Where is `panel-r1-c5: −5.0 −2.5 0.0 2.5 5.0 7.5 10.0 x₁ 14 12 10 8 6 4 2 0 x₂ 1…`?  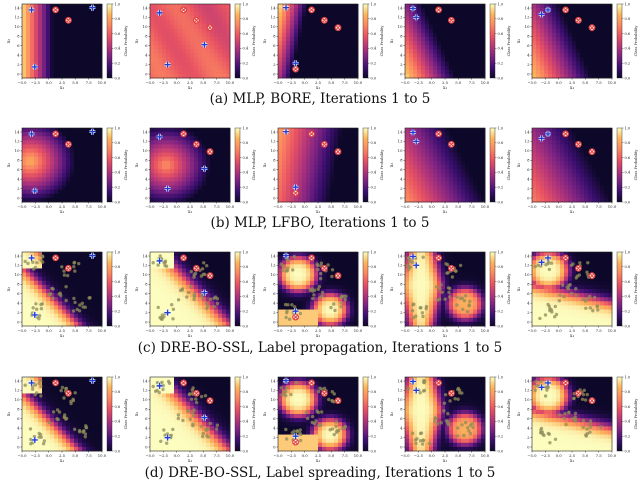 panel-r1-c5: −5.0 −2.5 0.0 2.5 5.0 7.5 10.0 x₁ 14 12 10 8 6 4 2 0 x₂ 1… is located at coordinates (577, 46).